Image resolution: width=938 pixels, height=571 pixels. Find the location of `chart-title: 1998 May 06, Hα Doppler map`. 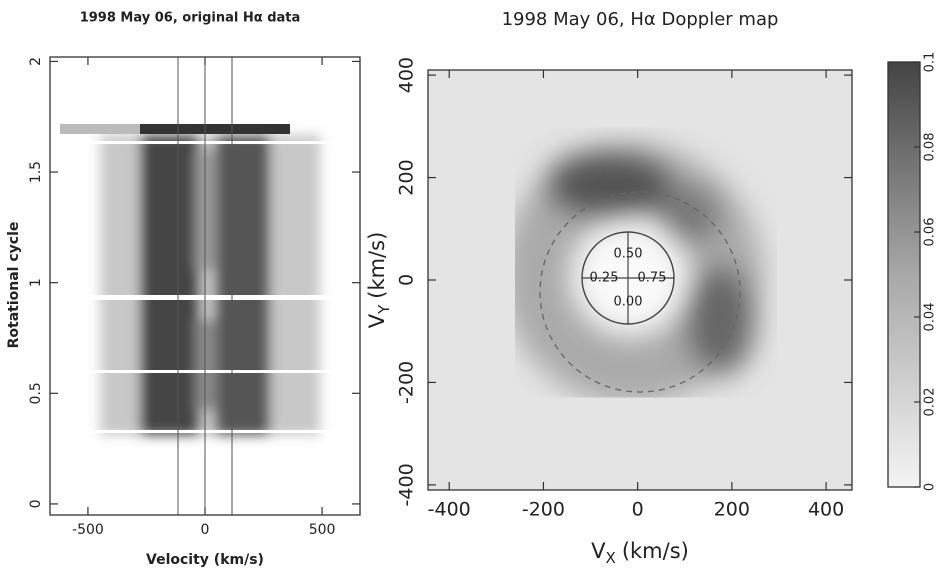

chart-title: 1998 May 06, Hα Doppler map is located at coordinates (640, 19).